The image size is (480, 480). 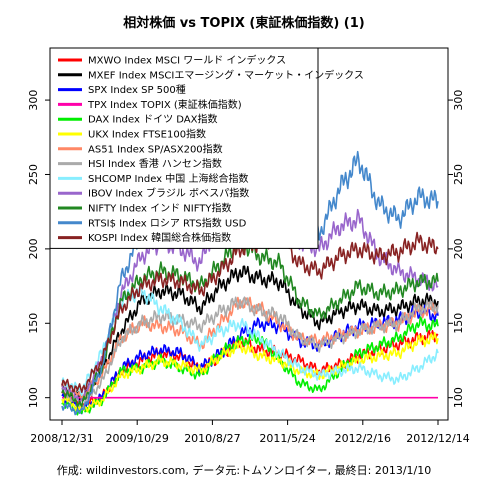 I want to click on legend-label-1: MXWO Index MSCI ワールド インデックス, so click(x=187, y=60).